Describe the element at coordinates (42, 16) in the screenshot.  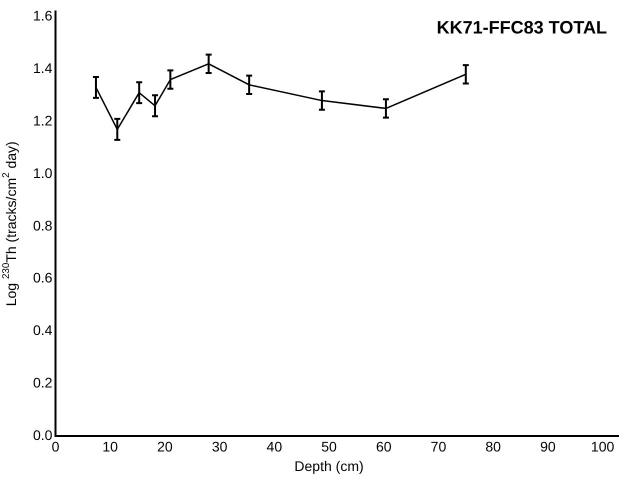
I see `y-tick-label: 1.6` at that location.